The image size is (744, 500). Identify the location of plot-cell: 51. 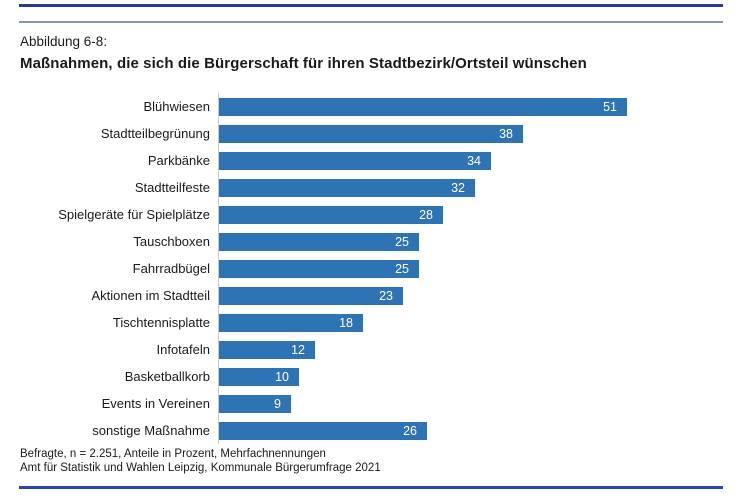
(481, 107).